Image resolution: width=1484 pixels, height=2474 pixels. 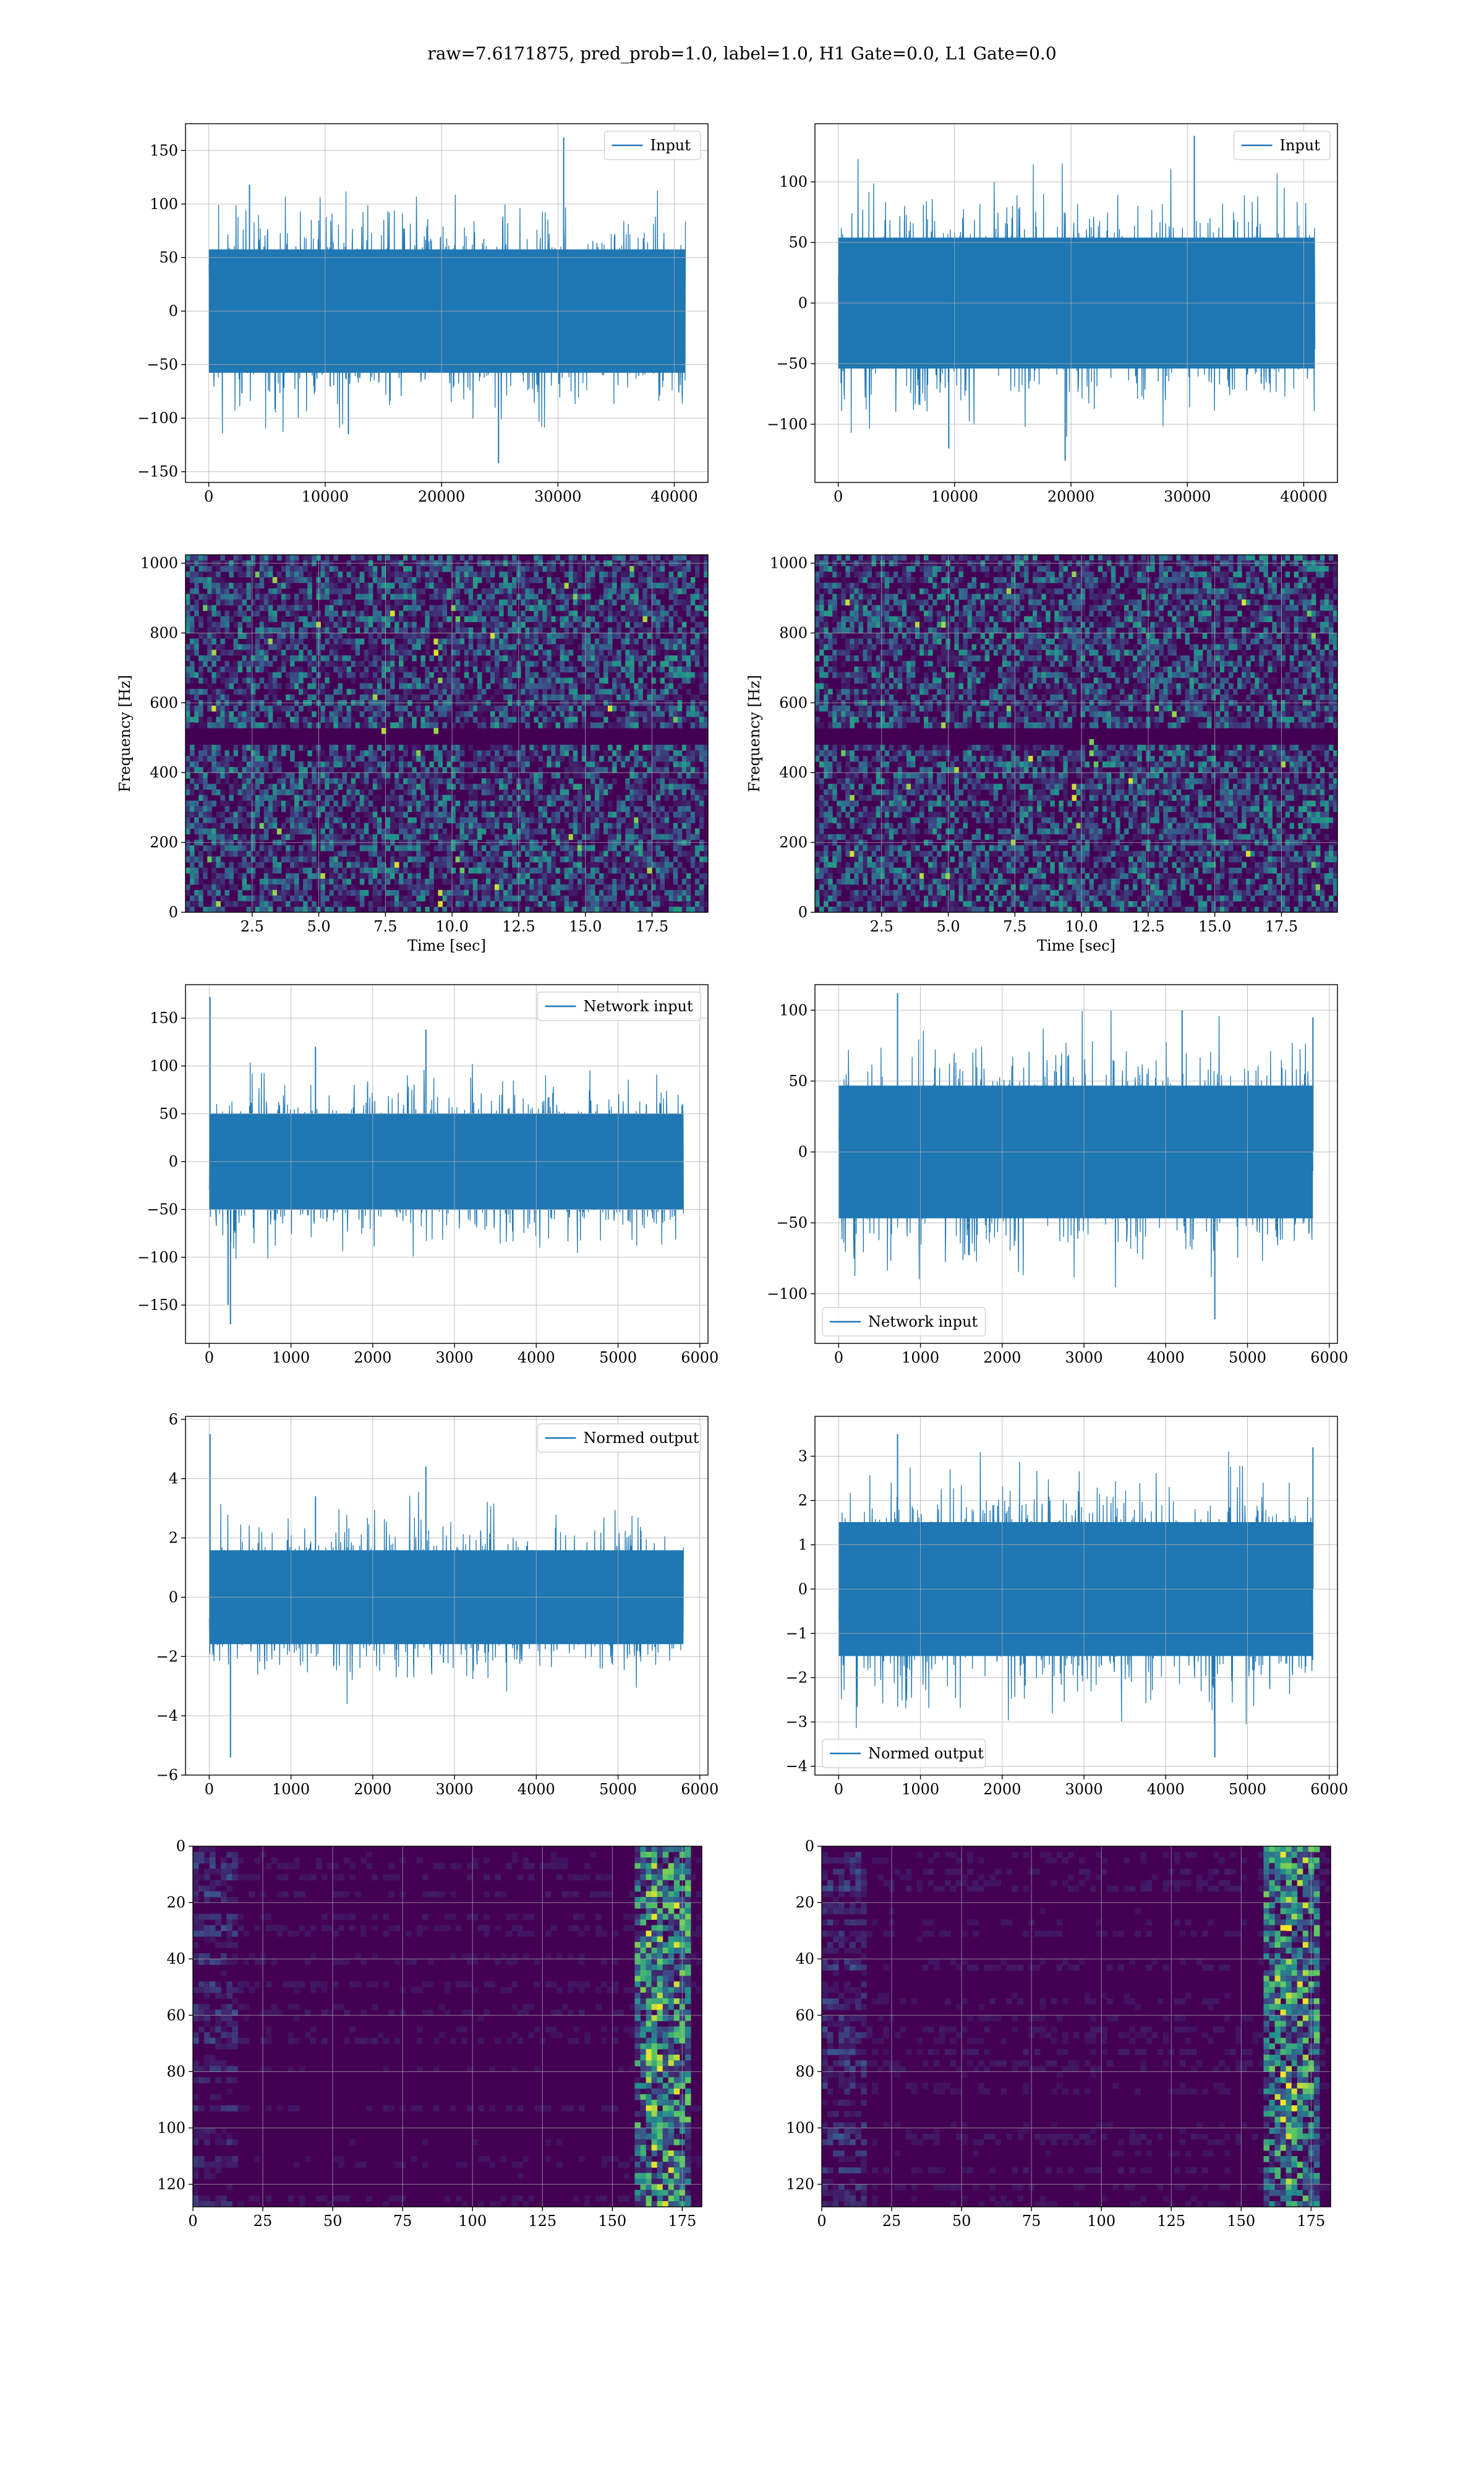 I want to click on legend: Input, so click(x=652, y=145).